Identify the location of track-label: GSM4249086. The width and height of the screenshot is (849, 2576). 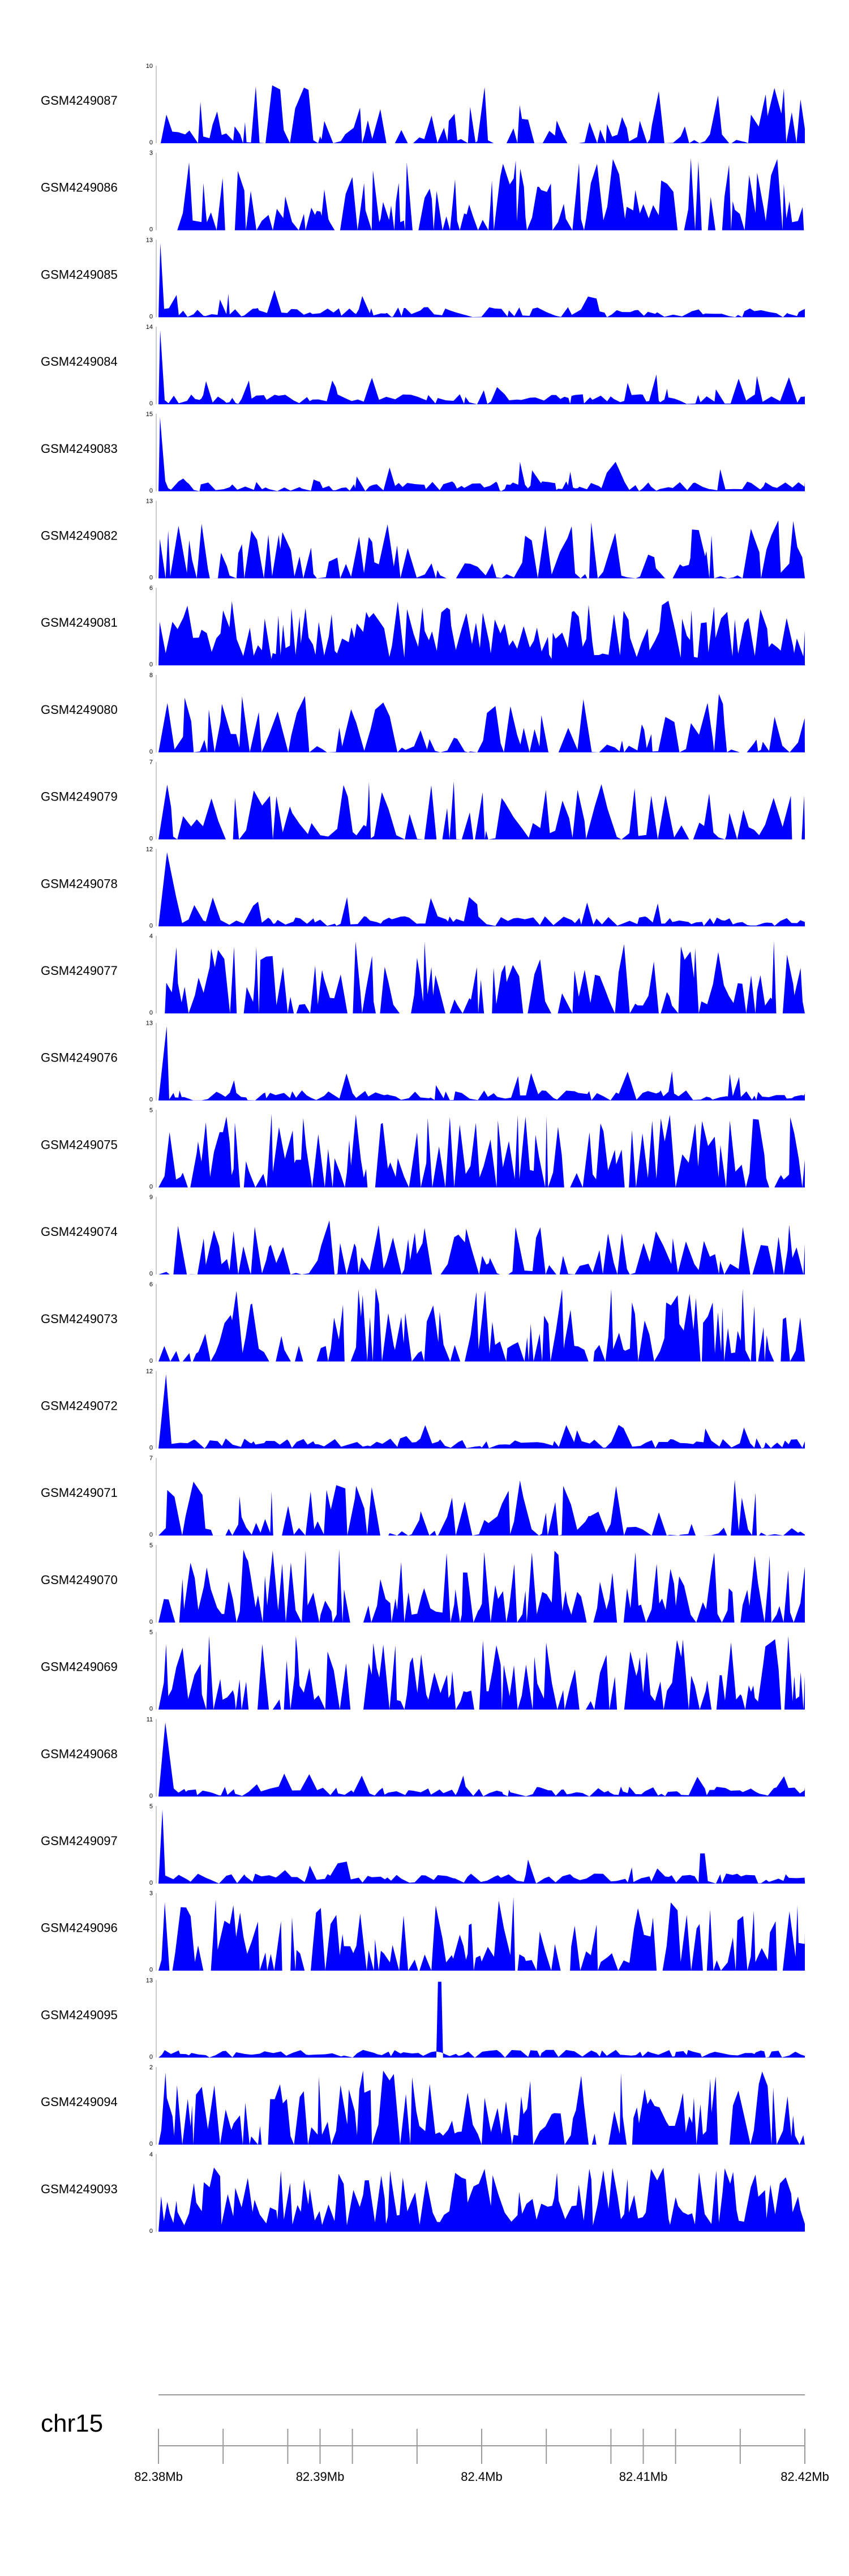
(79, 188).